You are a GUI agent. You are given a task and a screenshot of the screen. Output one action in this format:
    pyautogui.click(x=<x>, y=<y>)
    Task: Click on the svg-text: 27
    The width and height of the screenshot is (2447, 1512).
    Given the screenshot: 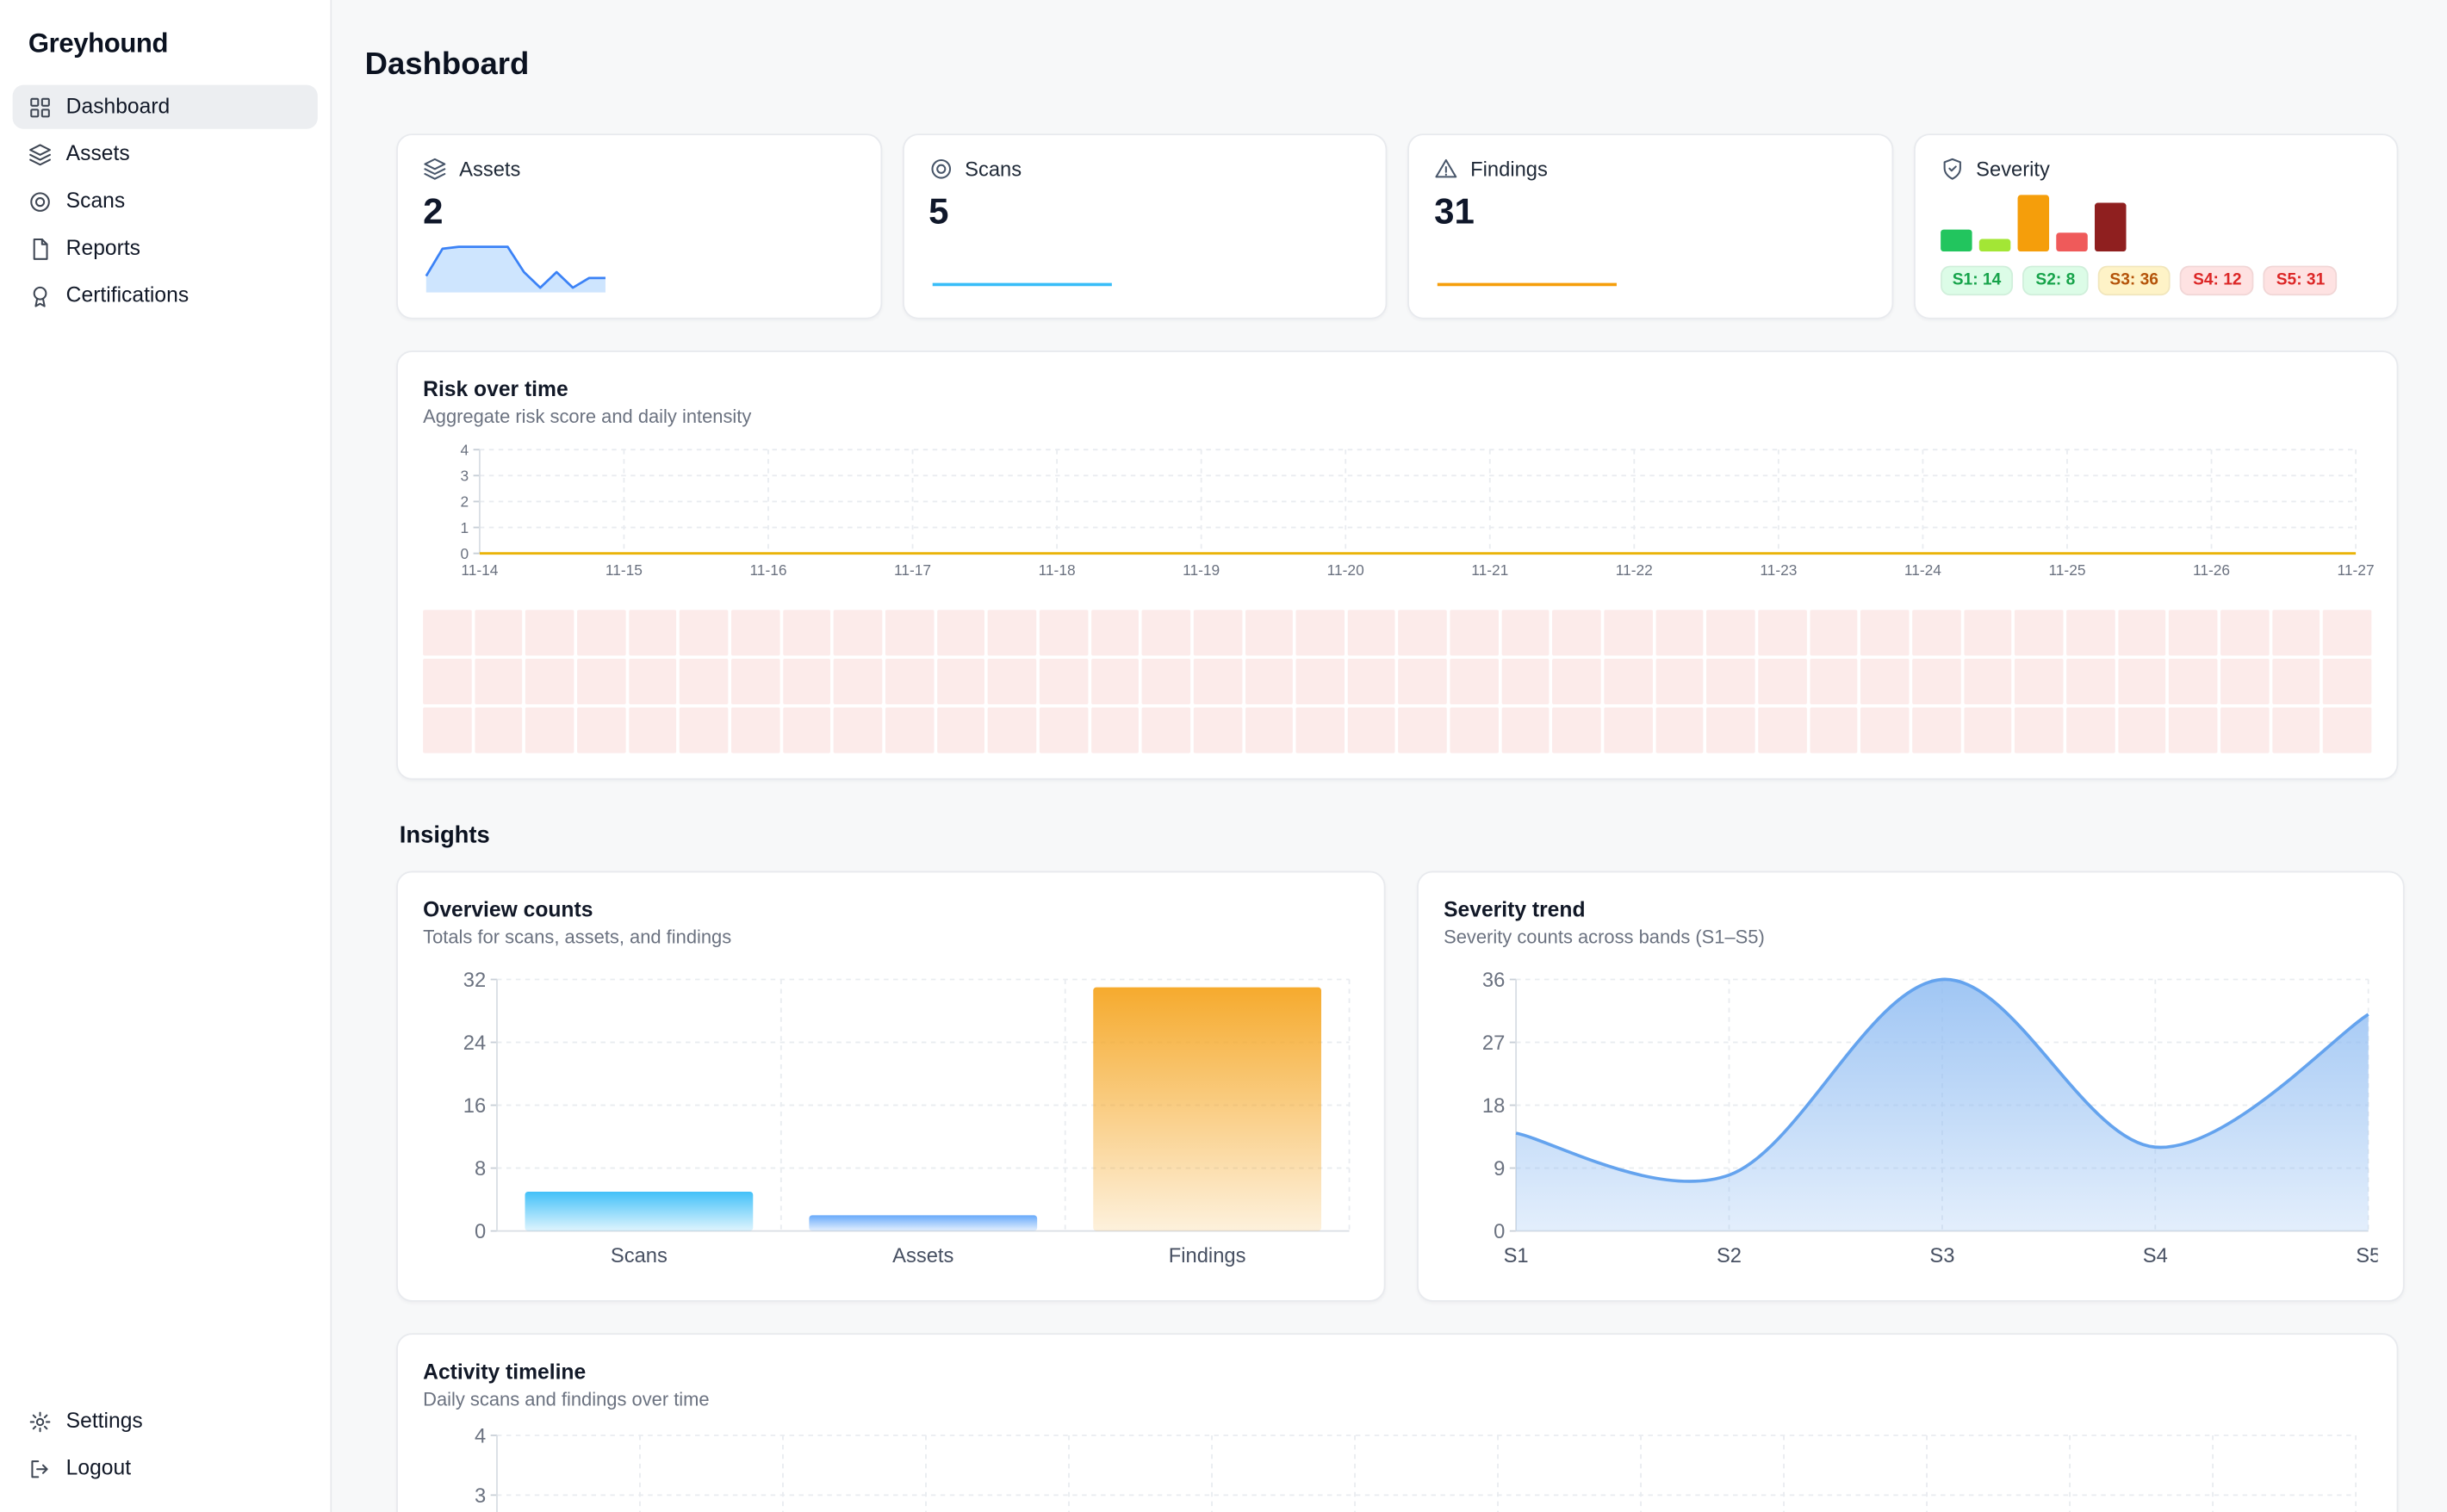 What is the action you would take?
    pyautogui.click(x=1493, y=1043)
    